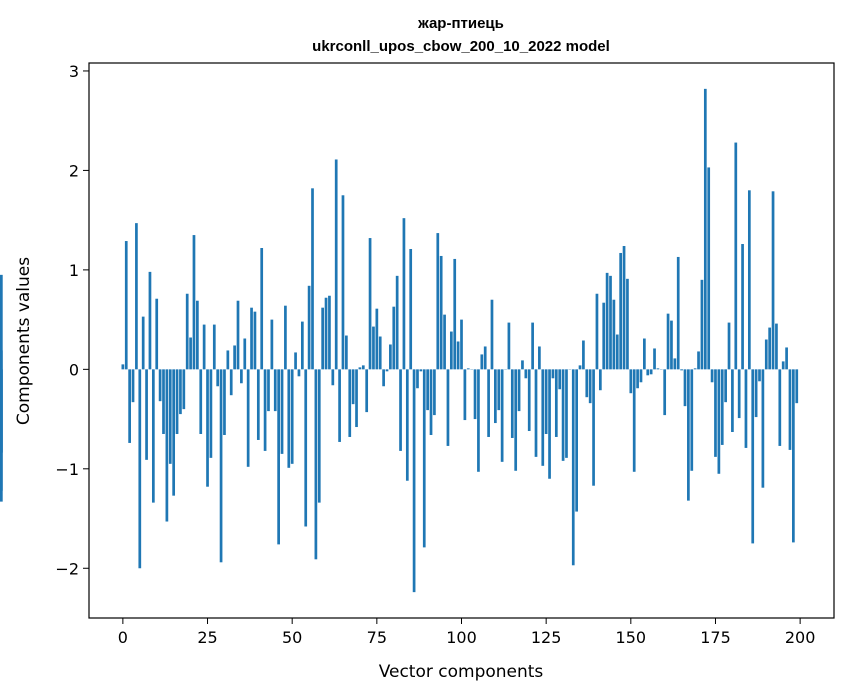  Describe the element at coordinates (72, 320) in the screenshot. I see `y-axis: −2 −1 0 1 2 3` at that location.